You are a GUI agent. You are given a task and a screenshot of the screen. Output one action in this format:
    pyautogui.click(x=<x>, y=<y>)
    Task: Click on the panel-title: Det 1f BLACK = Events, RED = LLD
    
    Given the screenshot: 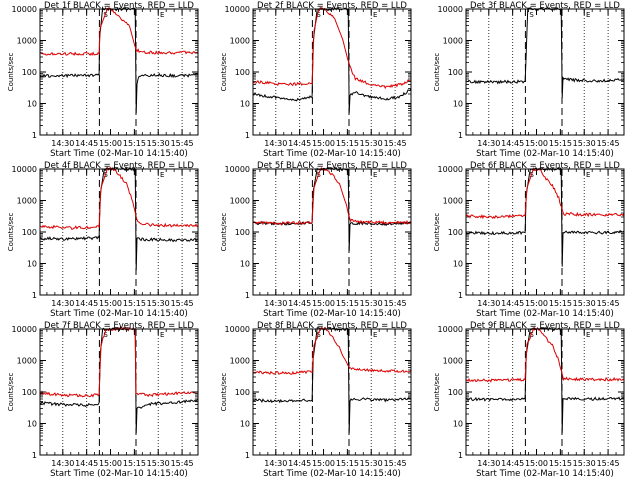 What is the action you would take?
    pyautogui.click(x=119, y=6)
    